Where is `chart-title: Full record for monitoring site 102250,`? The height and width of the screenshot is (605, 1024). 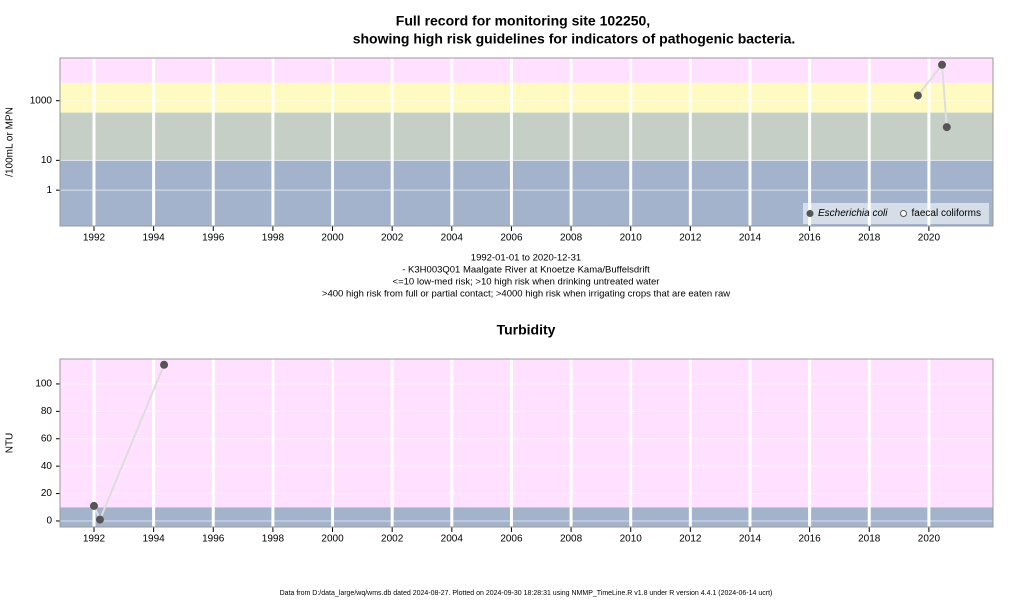
chart-title: Full record for monitoring site 102250, is located at coordinates (523, 21).